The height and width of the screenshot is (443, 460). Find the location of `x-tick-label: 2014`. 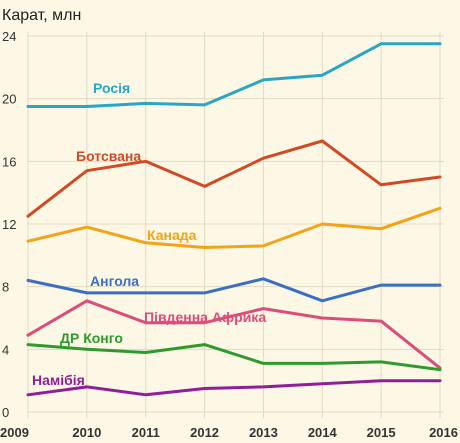

x-tick-label: 2014 is located at coordinates (323, 432).